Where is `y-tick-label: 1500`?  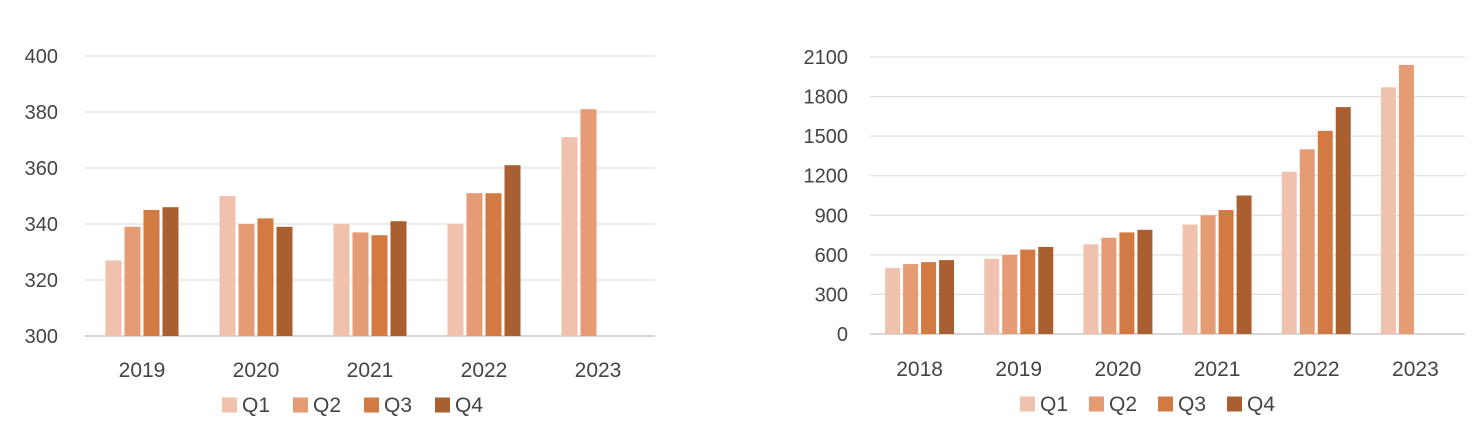
y-tick-label: 1500 is located at coordinates (826, 137).